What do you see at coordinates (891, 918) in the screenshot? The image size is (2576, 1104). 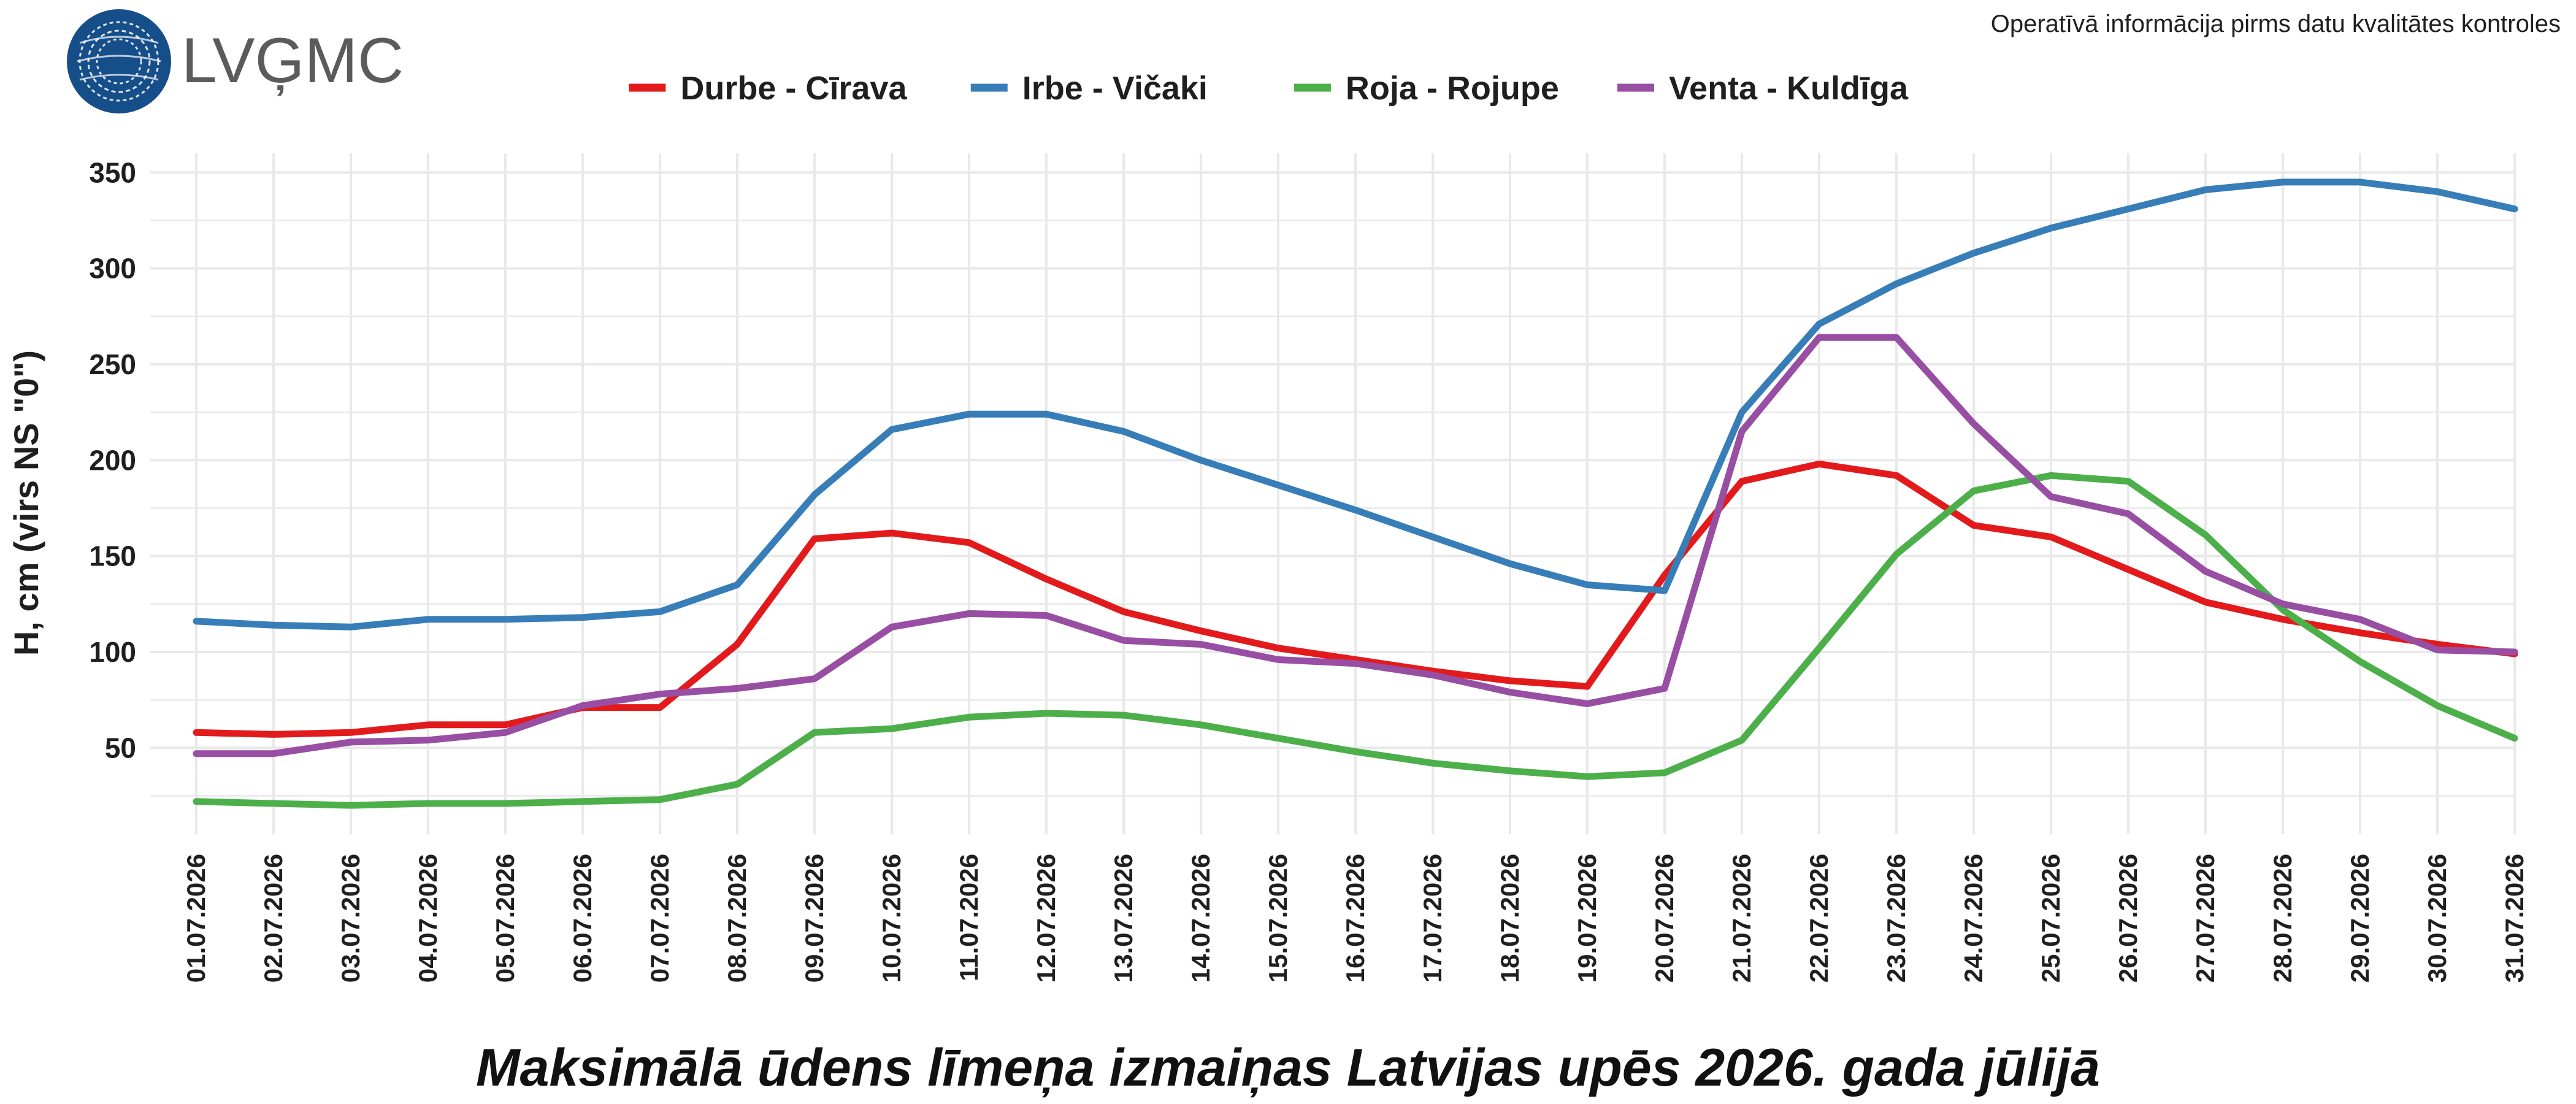 I see `x-tick-label: 10.07.2026` at bounding box center [891, 918].